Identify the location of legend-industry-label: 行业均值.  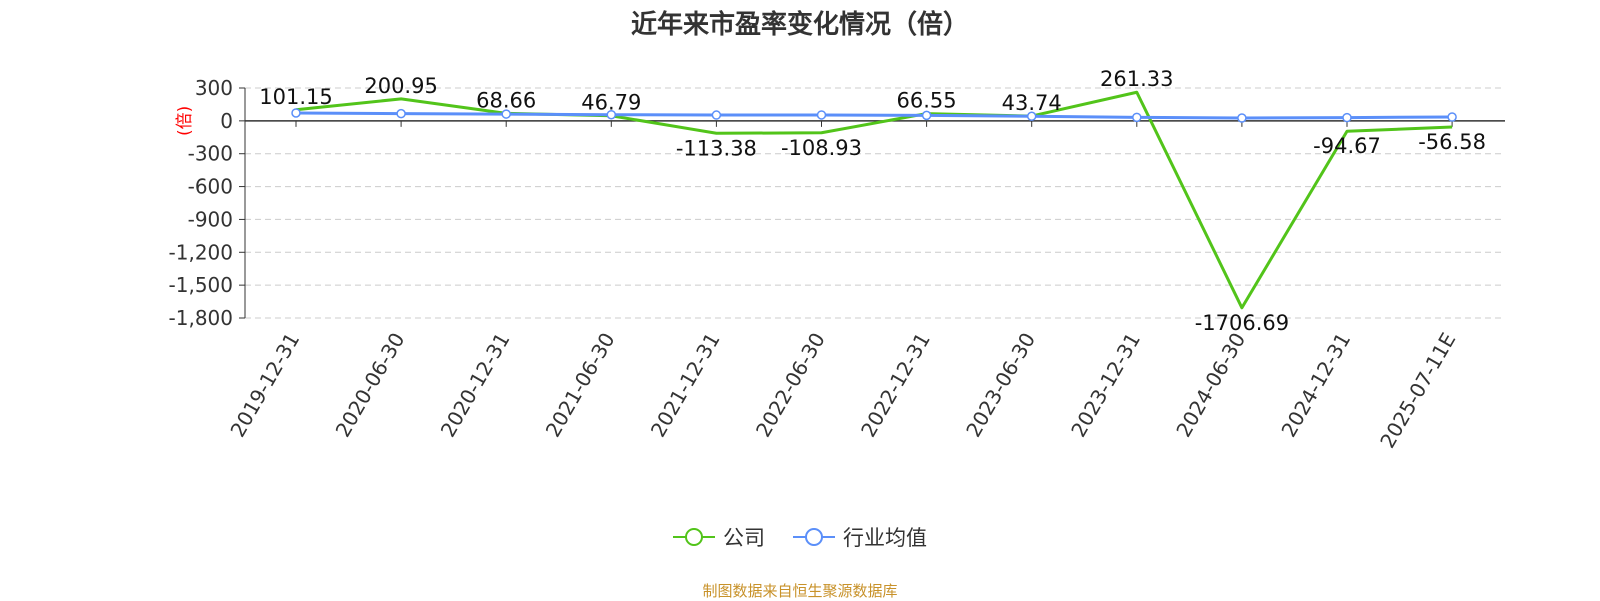
(885, 538).